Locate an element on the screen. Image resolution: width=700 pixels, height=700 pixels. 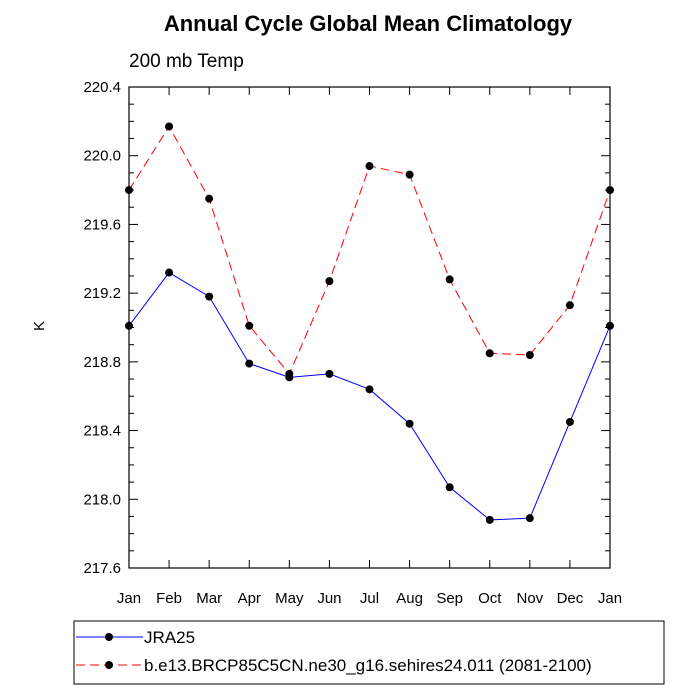
x-tick-label: Apr is located at coordinates (249, 598).